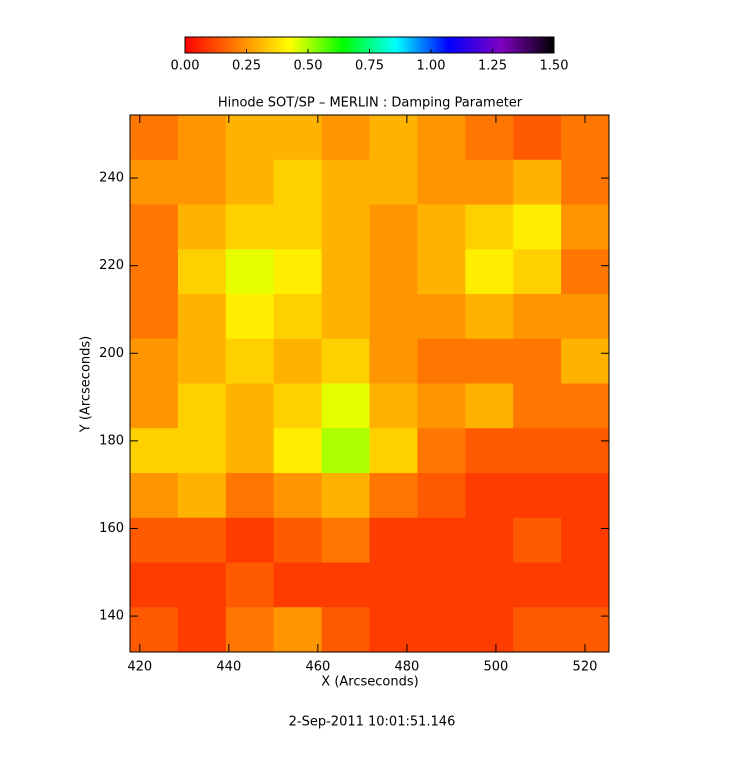 This screenshot has height=768, width=738. Describe the element at coordinates (111, 178) in the screenshot. I see `y-tick-label: 240` at that location.